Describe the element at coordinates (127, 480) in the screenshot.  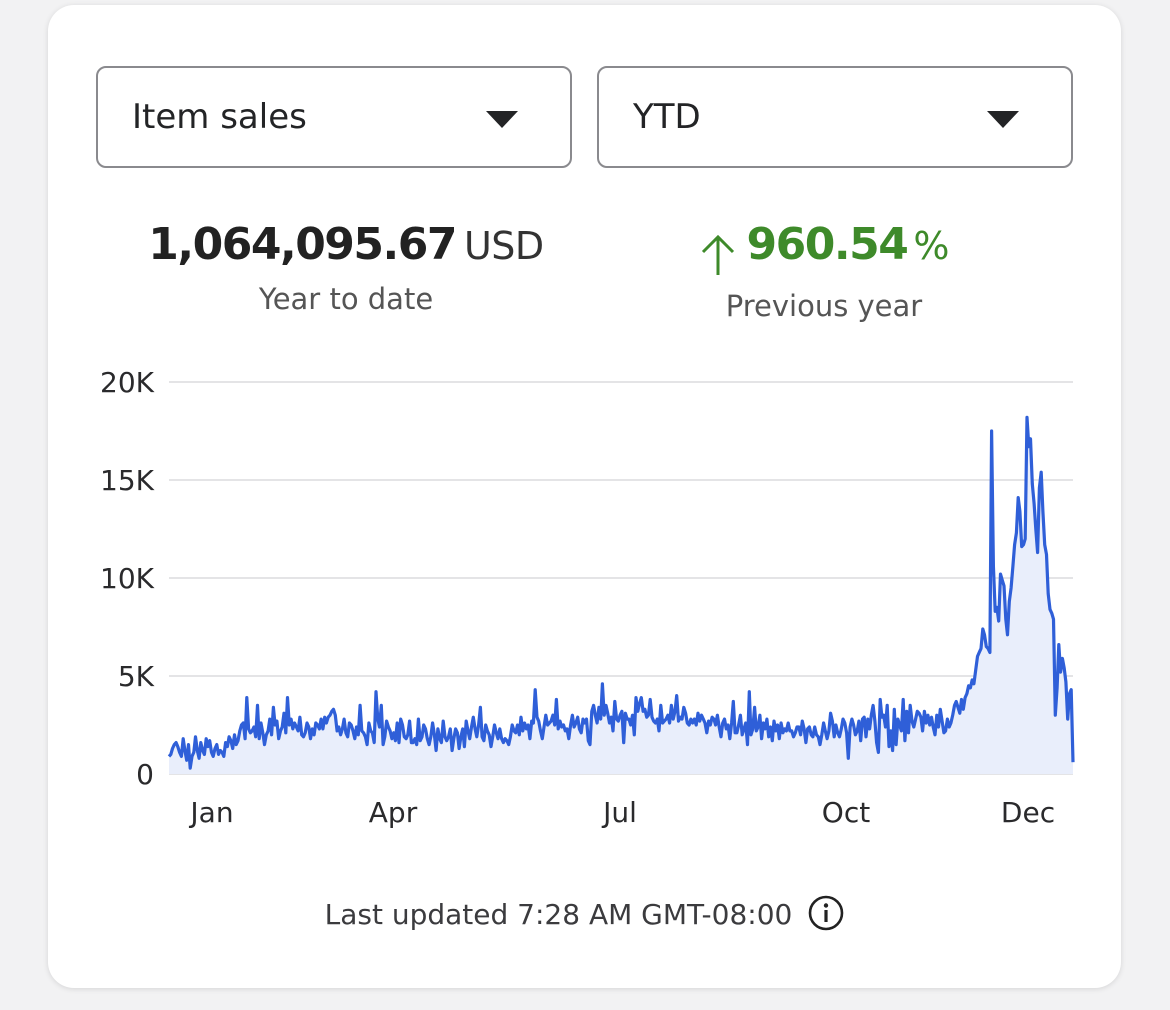
I see `y-tick-label: 15K` at that location.